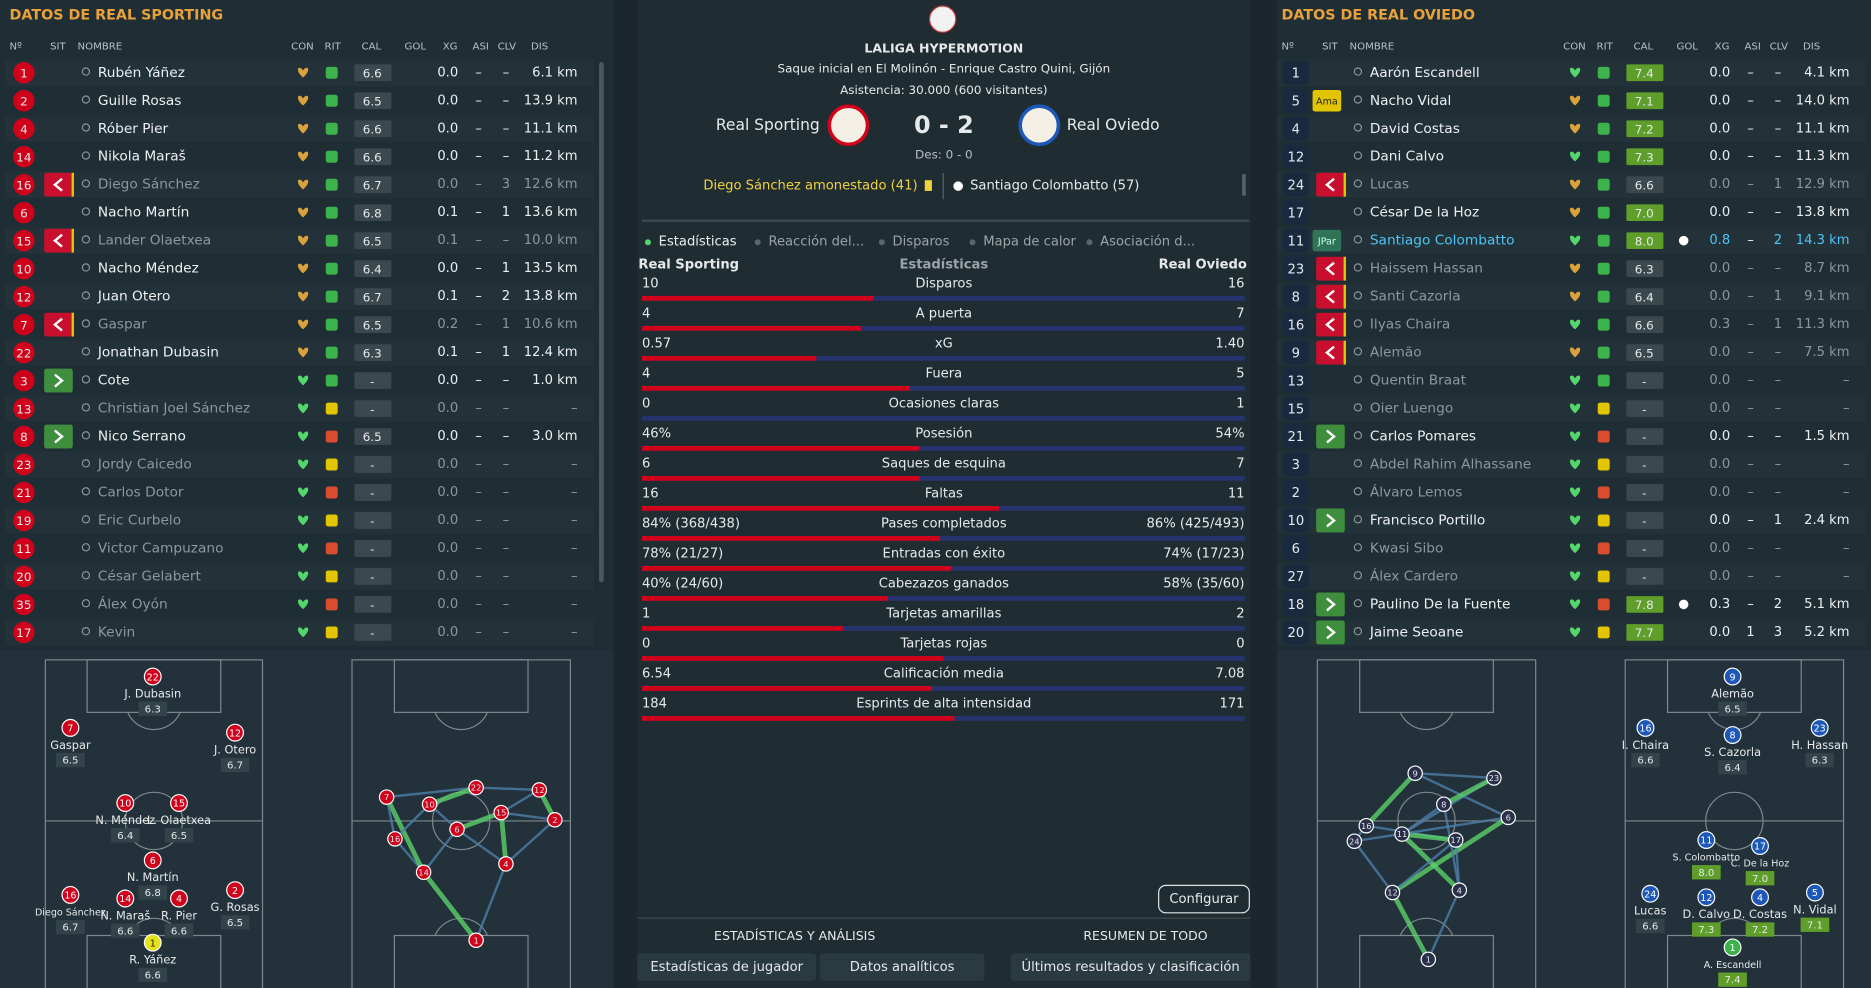 The image size is (1871, 988). I want to click on footer-button-label: Datos analíticos, so click(902, 967).